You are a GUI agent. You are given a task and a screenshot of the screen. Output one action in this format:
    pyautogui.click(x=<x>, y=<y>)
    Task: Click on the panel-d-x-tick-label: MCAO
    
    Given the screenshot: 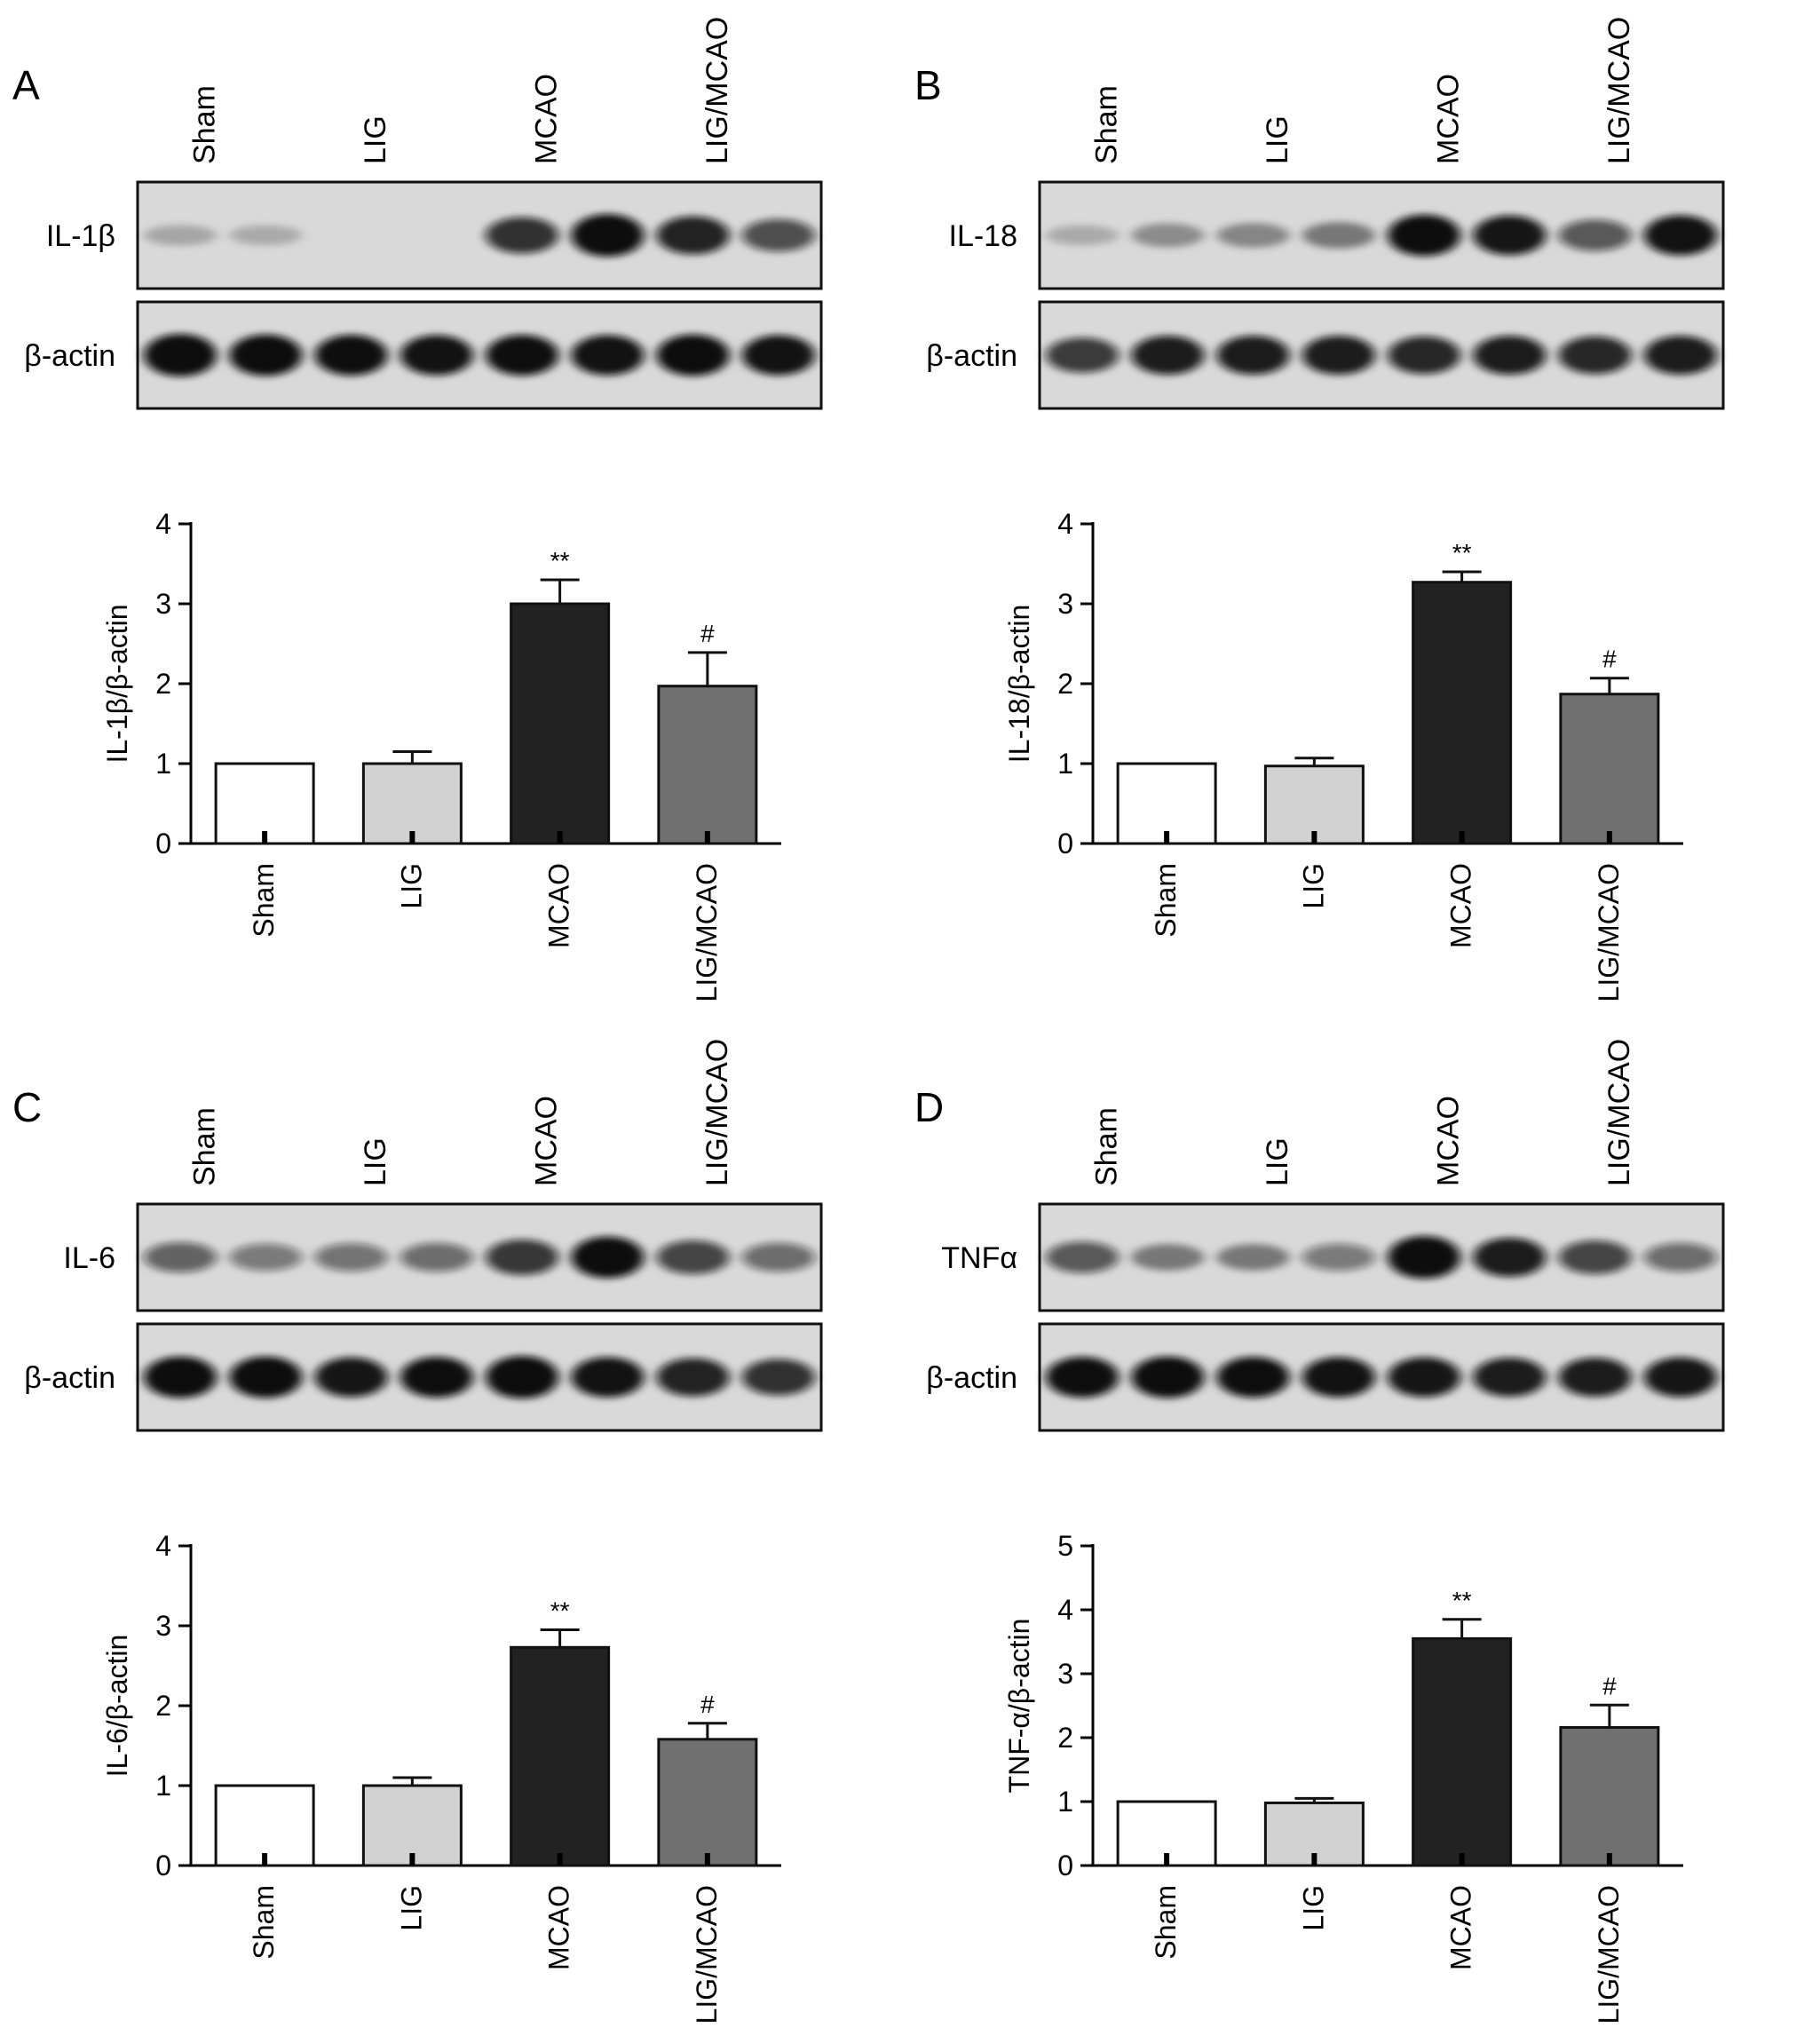 What is the action you would take?
    pyautogui.click(x=1461, y=1927)
    